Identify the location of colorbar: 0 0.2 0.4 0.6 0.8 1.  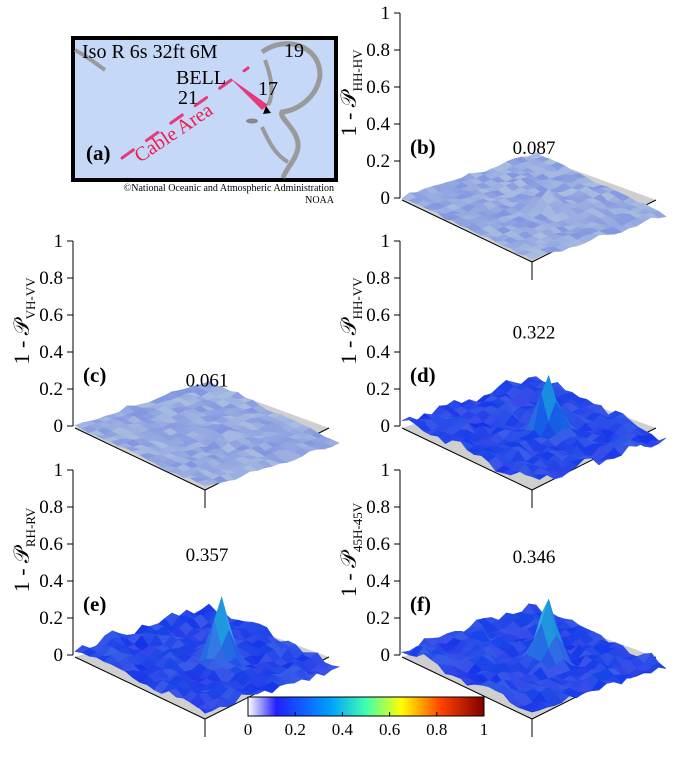
(366, 717).